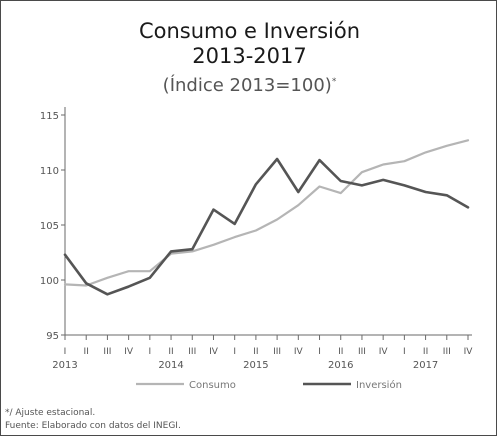  Describe the element at coordinates (379, 385) in the screenshot. I see `legend-label: Inversión` at that location.